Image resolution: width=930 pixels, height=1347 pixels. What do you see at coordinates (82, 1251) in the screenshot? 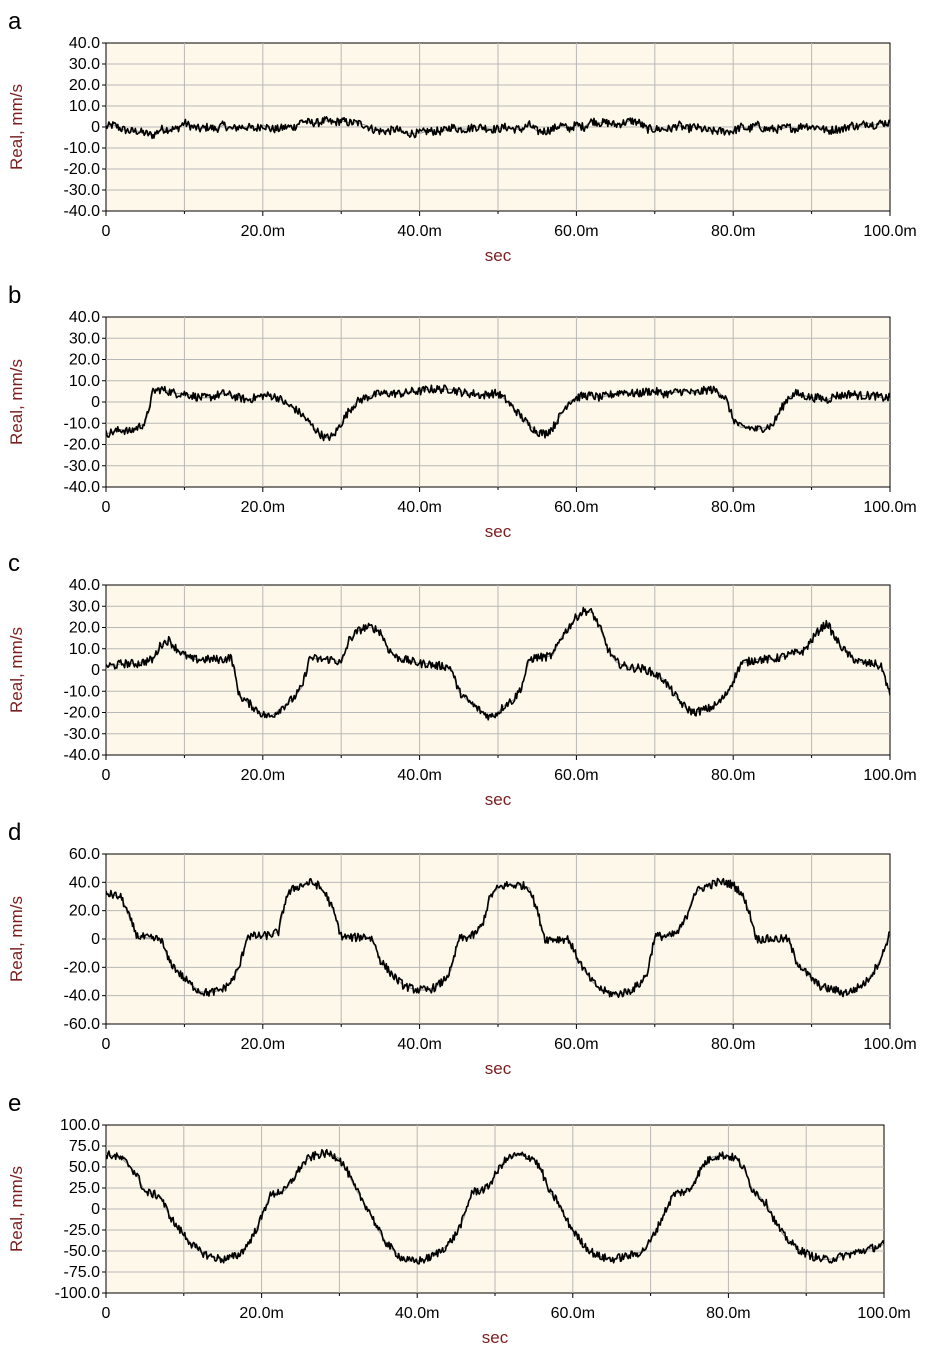
I see `y-tick-label: -50.0` at bounding box center [82, 1251].